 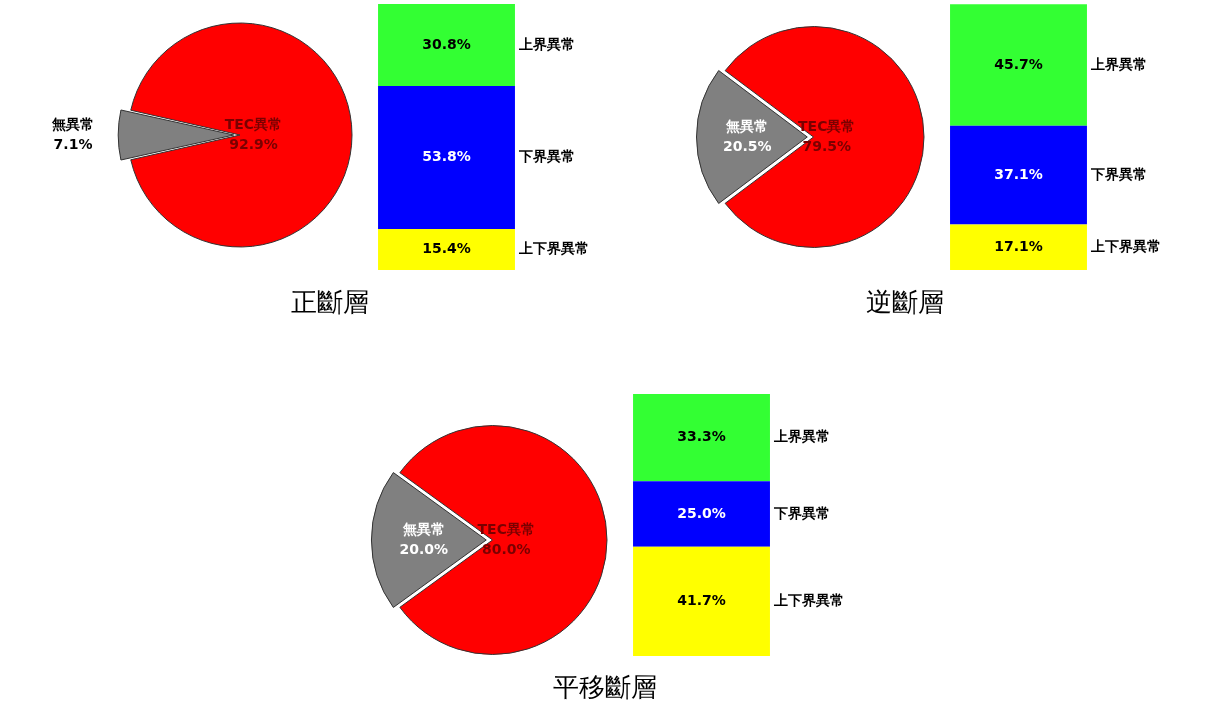 What do you see at coordinates (605, 687) in the screenshot?
I see `text: 平移斷層` at bounding box center [605, 687].